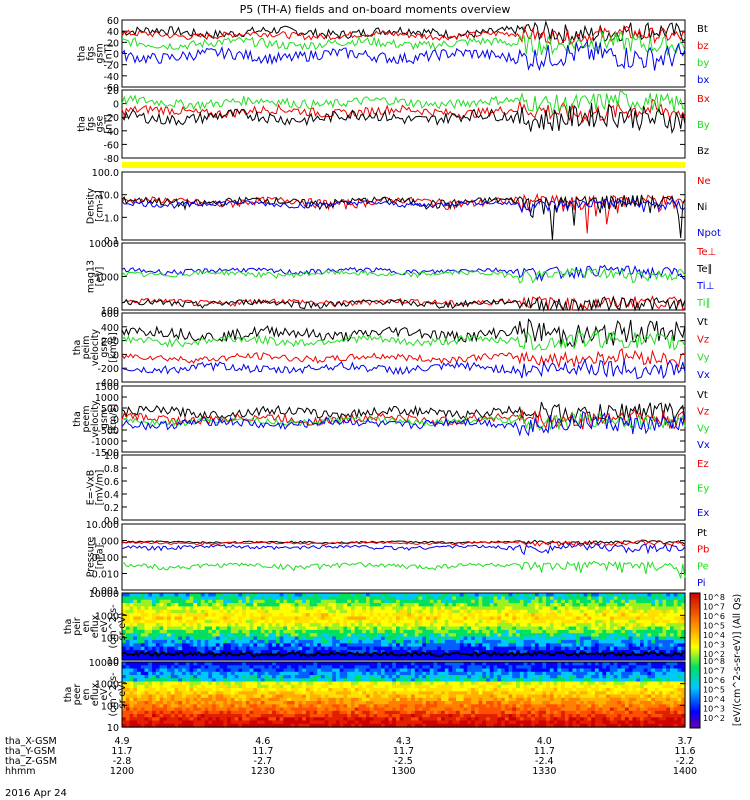  What do you see at coordinates (403, 55) in the screenshot?
I see `series-line-bx` at bounding box center [403, 55].